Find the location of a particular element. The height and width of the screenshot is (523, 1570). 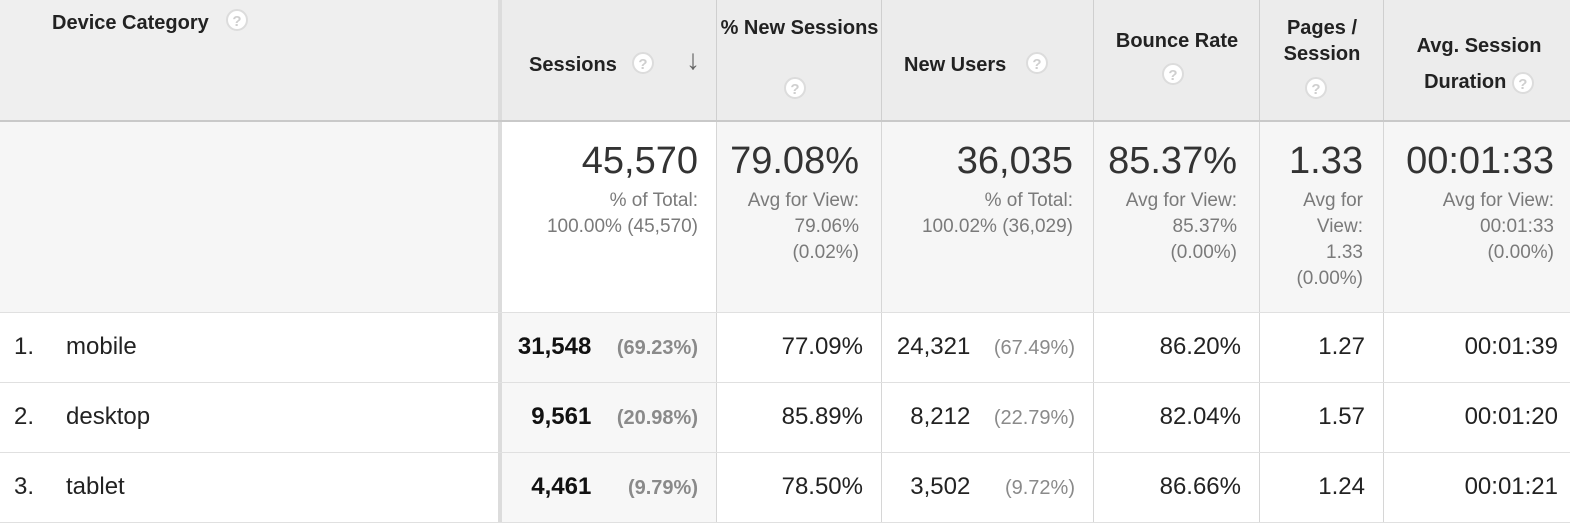

cell-sessions: 9,561 (20.98%) is located at coordinates (609, 418).